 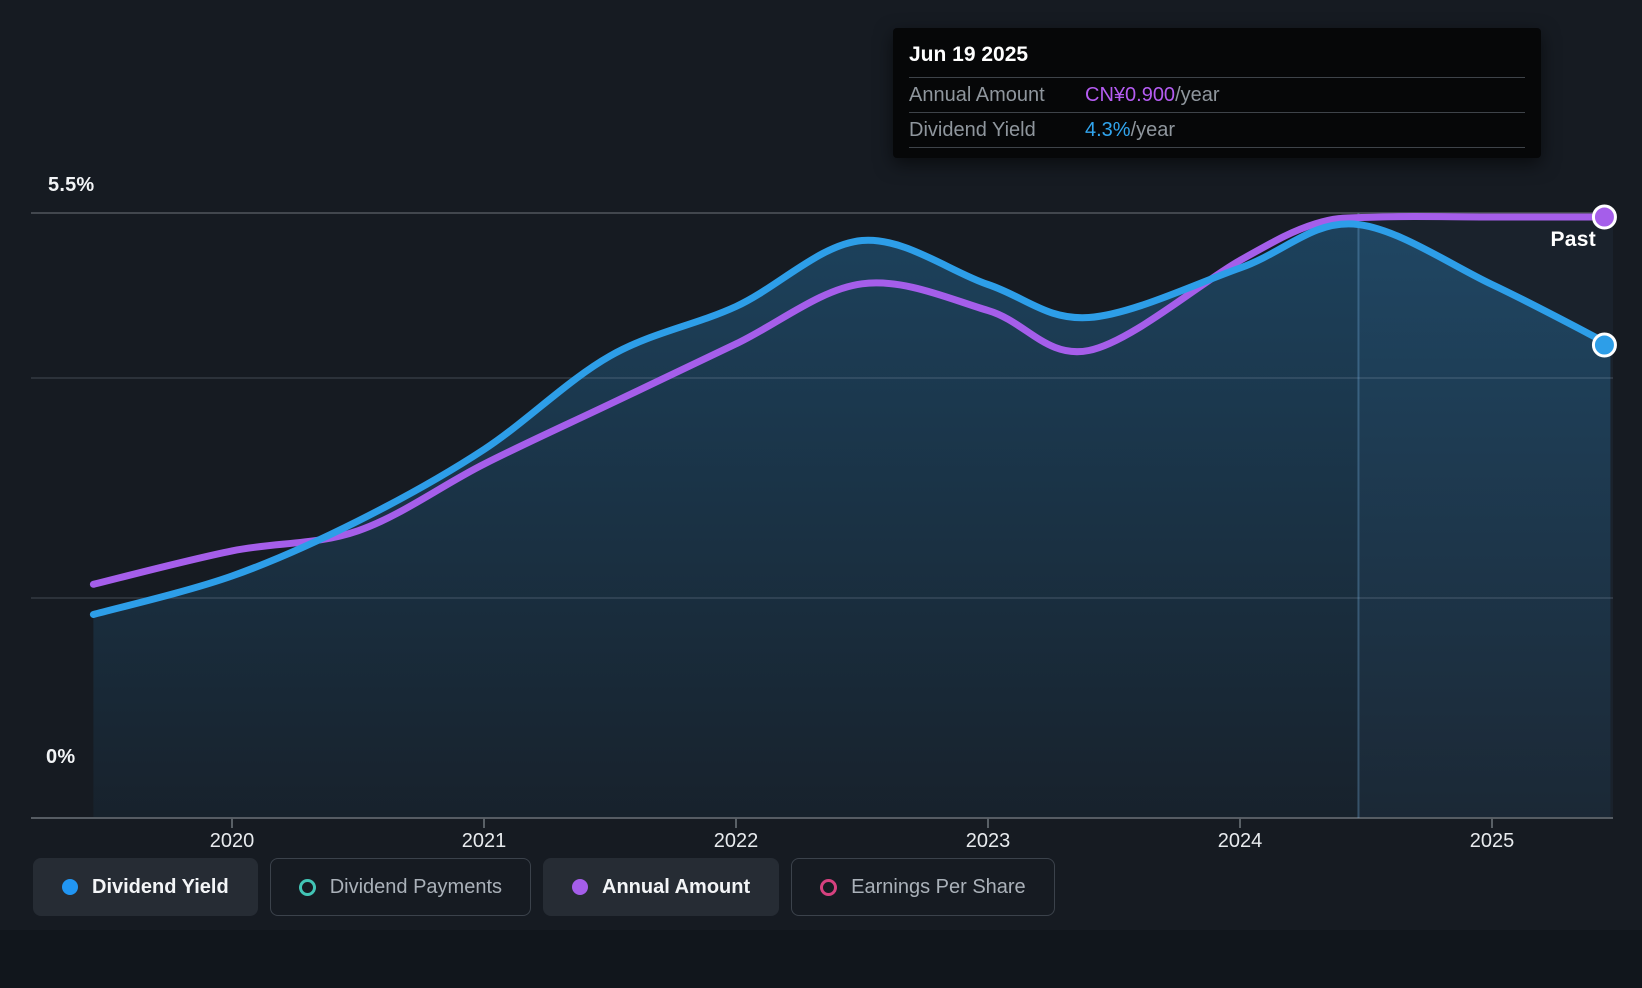 What do you see at coordinates (676, 886) in the screenshot?
I see `legend-item-label: Annual Amount` at bounding box center [676, 886].